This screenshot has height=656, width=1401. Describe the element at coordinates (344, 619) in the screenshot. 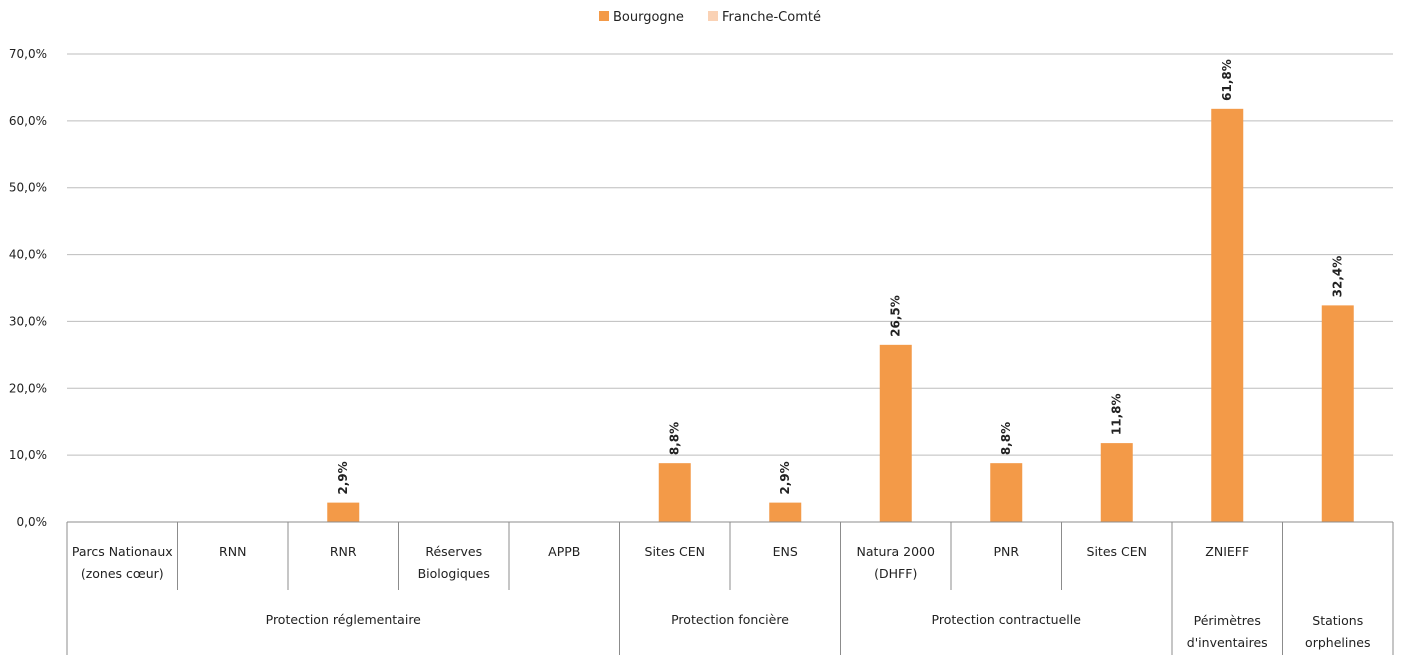

I see `group-label: Protection réglementaire` at that location.